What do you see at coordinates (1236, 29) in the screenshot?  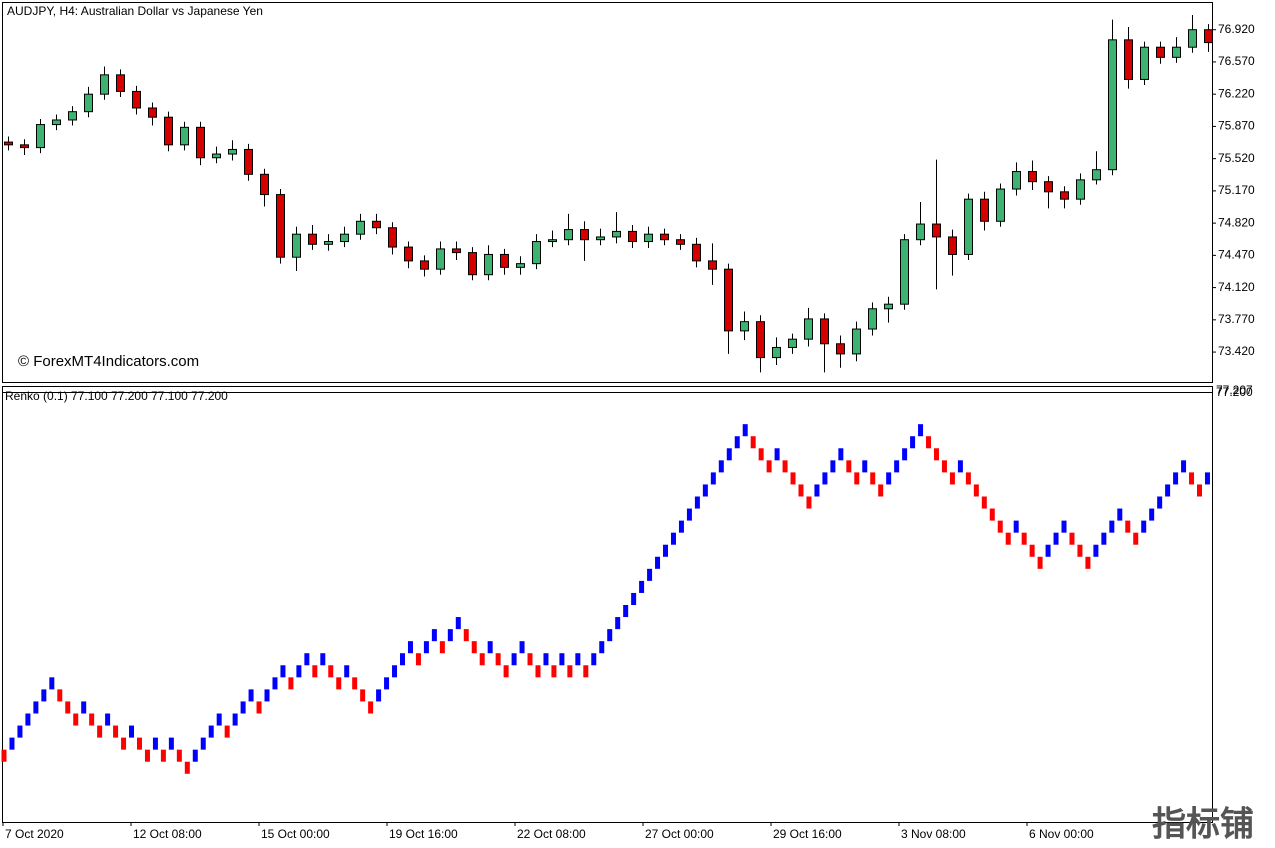 I see `y-tick-label: 76.920` at bounding box center [1236, 29].